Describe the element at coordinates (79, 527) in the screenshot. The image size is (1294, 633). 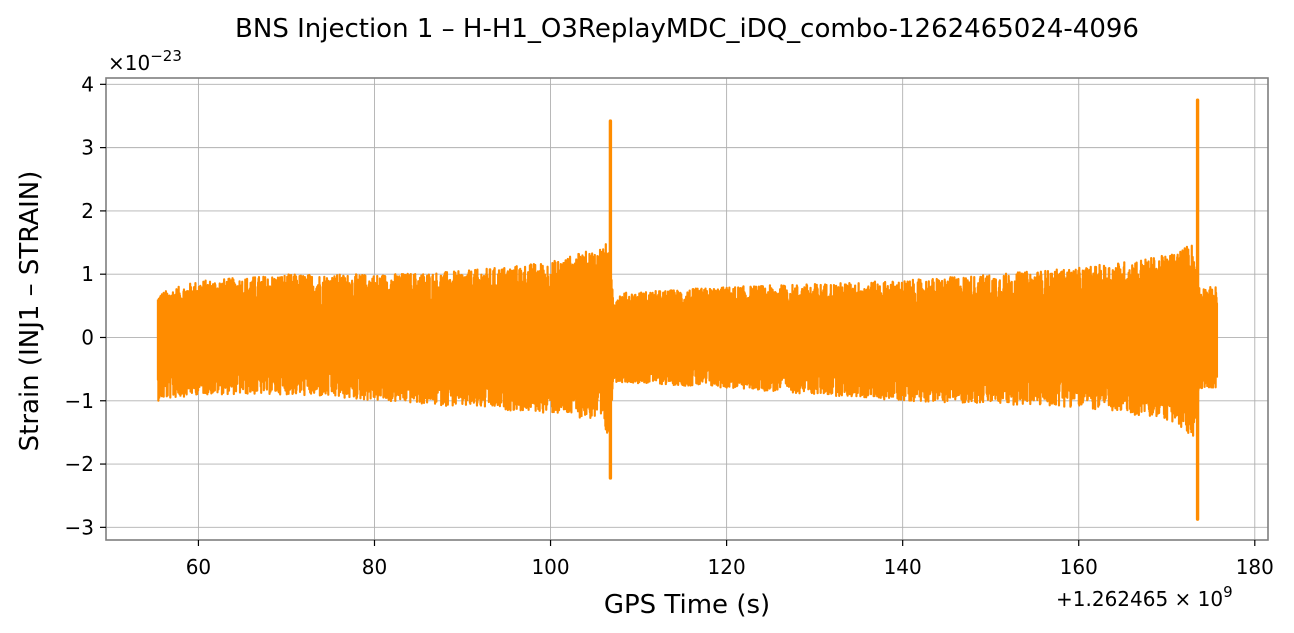
I see `y-tick-label: −3` at that location.